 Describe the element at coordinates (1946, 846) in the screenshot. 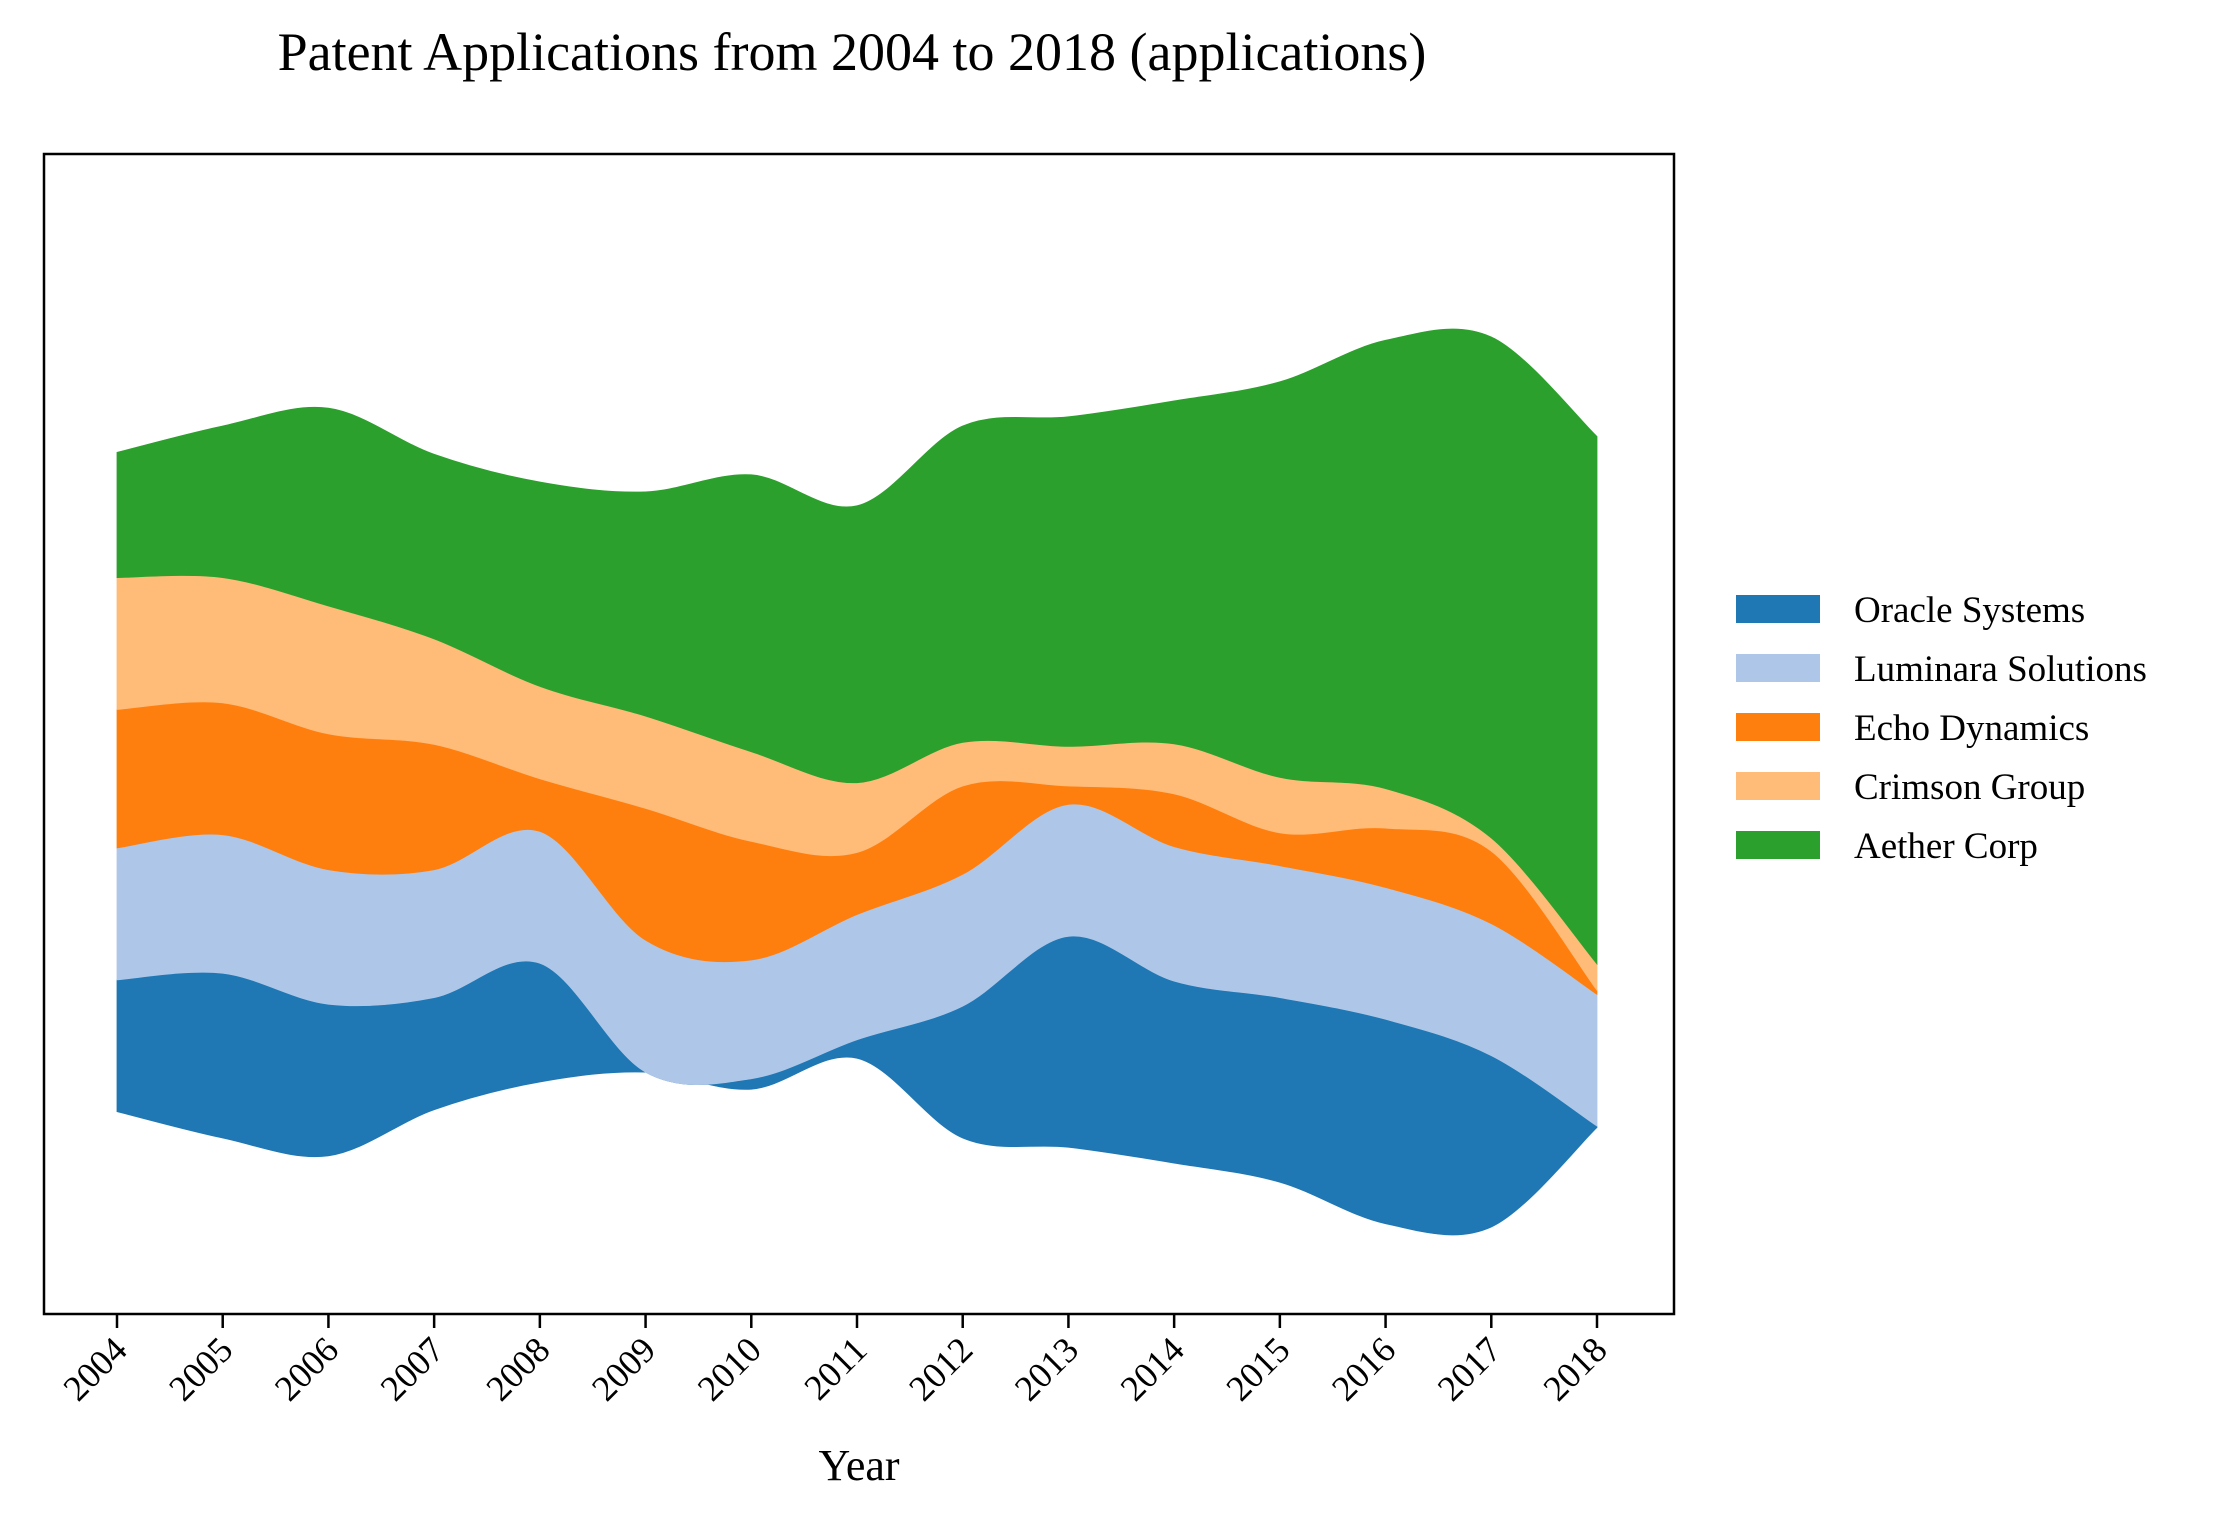

I see `legend-label: Aether Corp` at that location.